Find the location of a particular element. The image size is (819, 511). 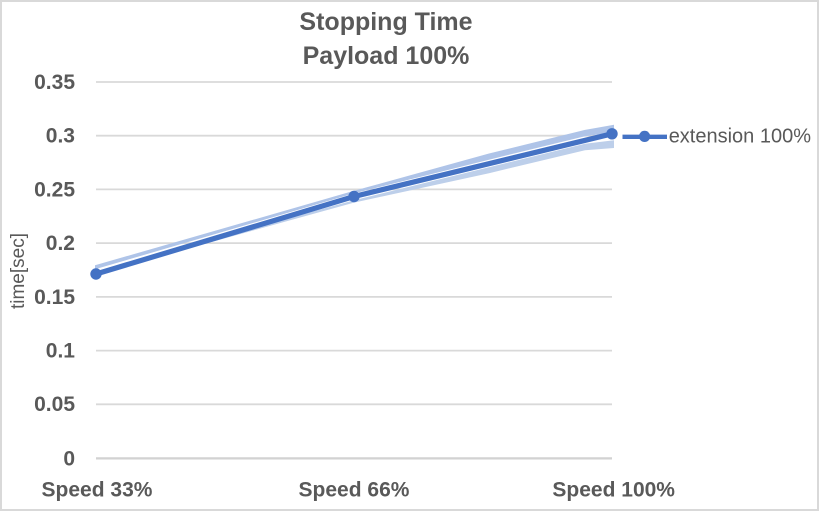

svg-text: Speed 66% is located at coordinates (354, 490).